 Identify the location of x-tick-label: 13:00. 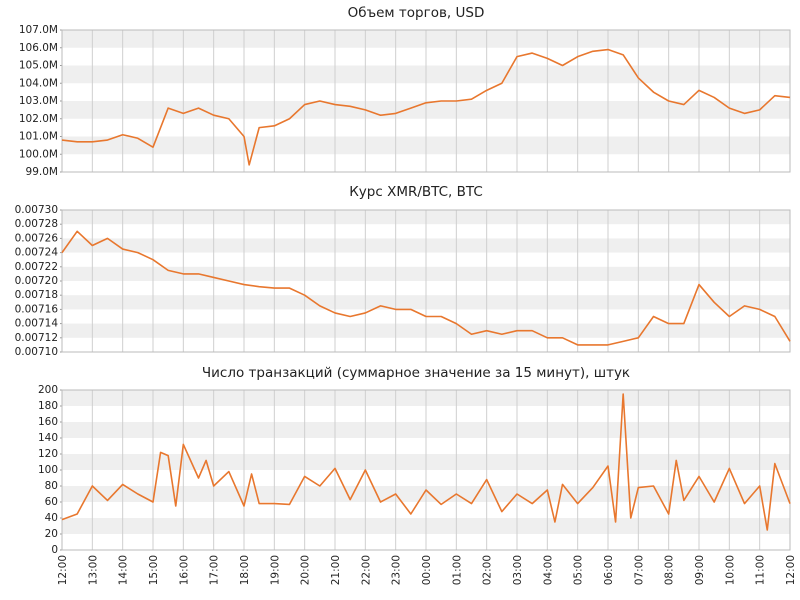
(93, 570).